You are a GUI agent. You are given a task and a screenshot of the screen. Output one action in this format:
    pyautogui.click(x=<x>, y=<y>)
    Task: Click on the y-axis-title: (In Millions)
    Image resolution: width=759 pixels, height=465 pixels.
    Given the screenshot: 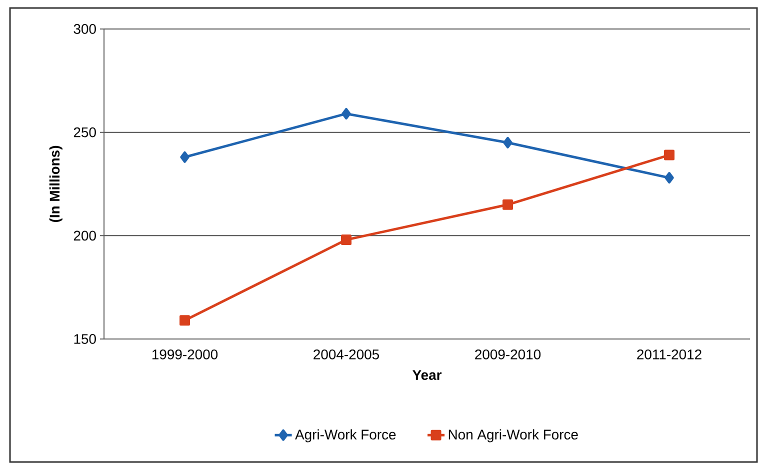 What is the action you would take?
    pyautogui.click(x=55, y=184)
    